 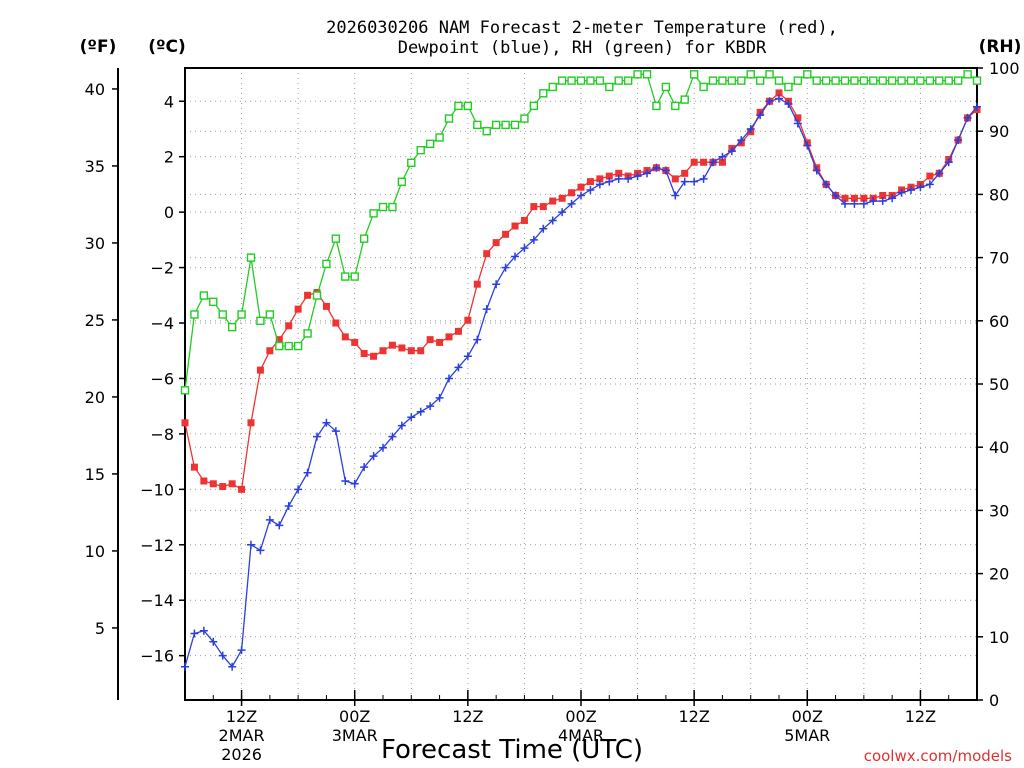 I want to click on rh-tick-label: 70, so click(x=999, y=258).